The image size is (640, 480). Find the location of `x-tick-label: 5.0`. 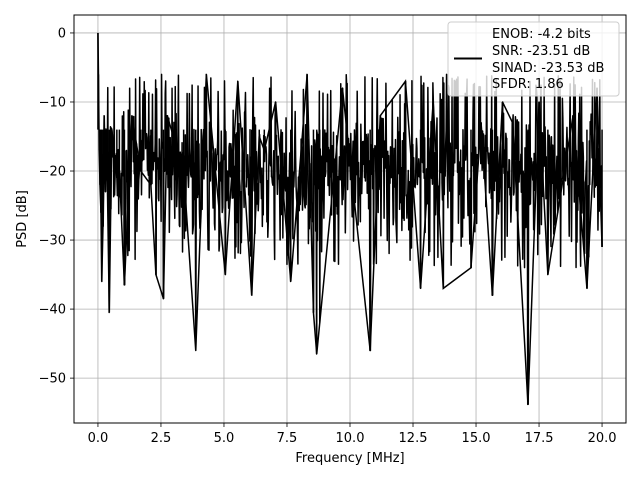

x-tick-label: 5.0 is located at coordinates (224, 438).